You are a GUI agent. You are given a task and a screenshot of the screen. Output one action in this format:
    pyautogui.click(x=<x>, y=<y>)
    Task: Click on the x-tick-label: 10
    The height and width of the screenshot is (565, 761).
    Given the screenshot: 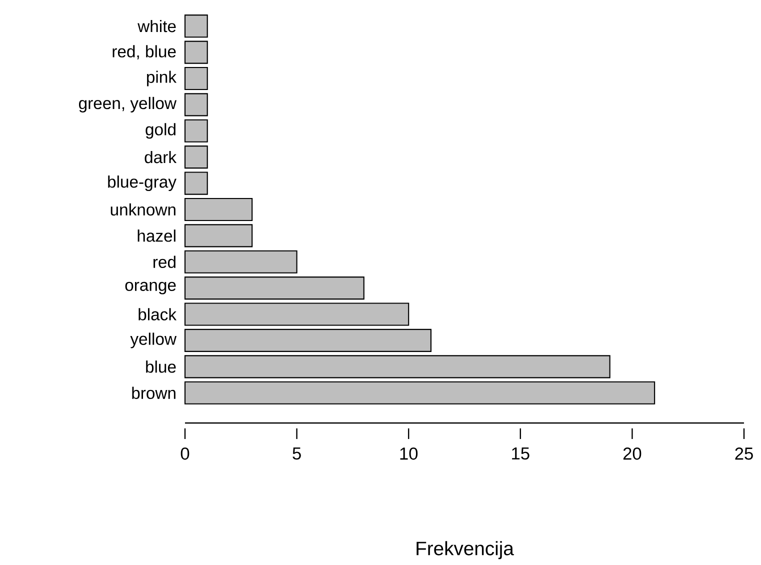 What is the action you would take?
    pyautogui.click(x=409, y=454)
    